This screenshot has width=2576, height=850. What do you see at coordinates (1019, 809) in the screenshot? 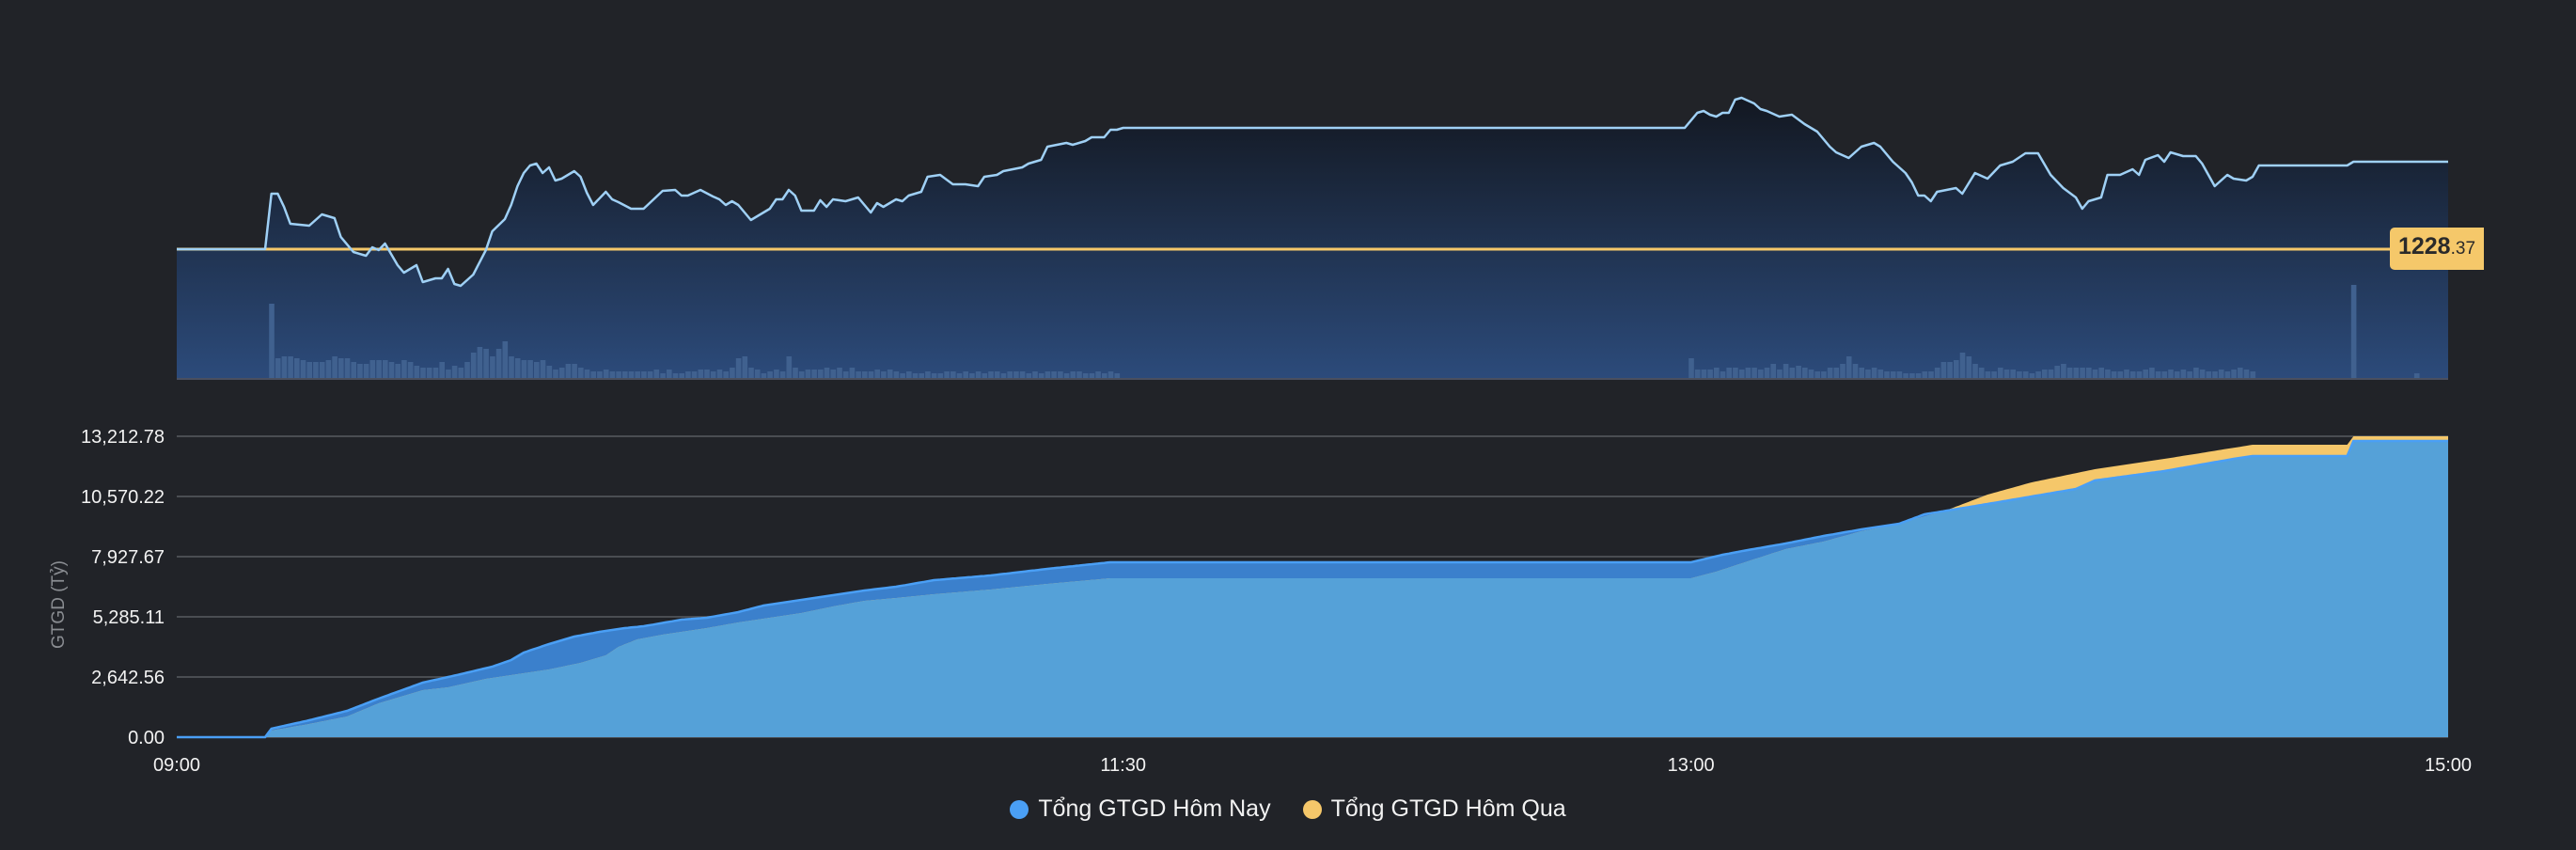
I see `legend-dot-icon` at bounding box center [1019, 809].